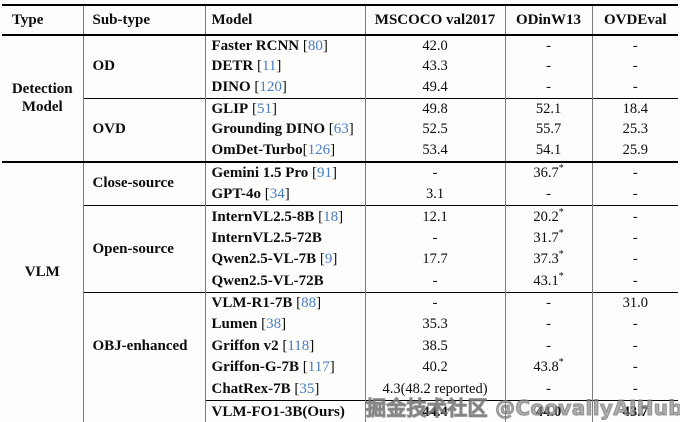  What do you see at coordinates (523, 408) in the screenshot?
I see `watermark: 掘金技术社区 @CoovallyAIHub` at bounding box center [523, 408].